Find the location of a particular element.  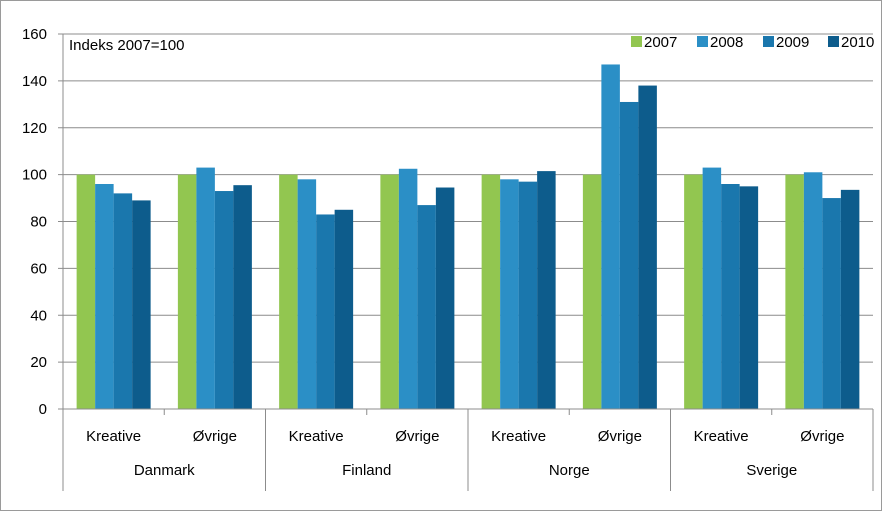

y-tick-label: 120 is located at coordinates (34, 128).